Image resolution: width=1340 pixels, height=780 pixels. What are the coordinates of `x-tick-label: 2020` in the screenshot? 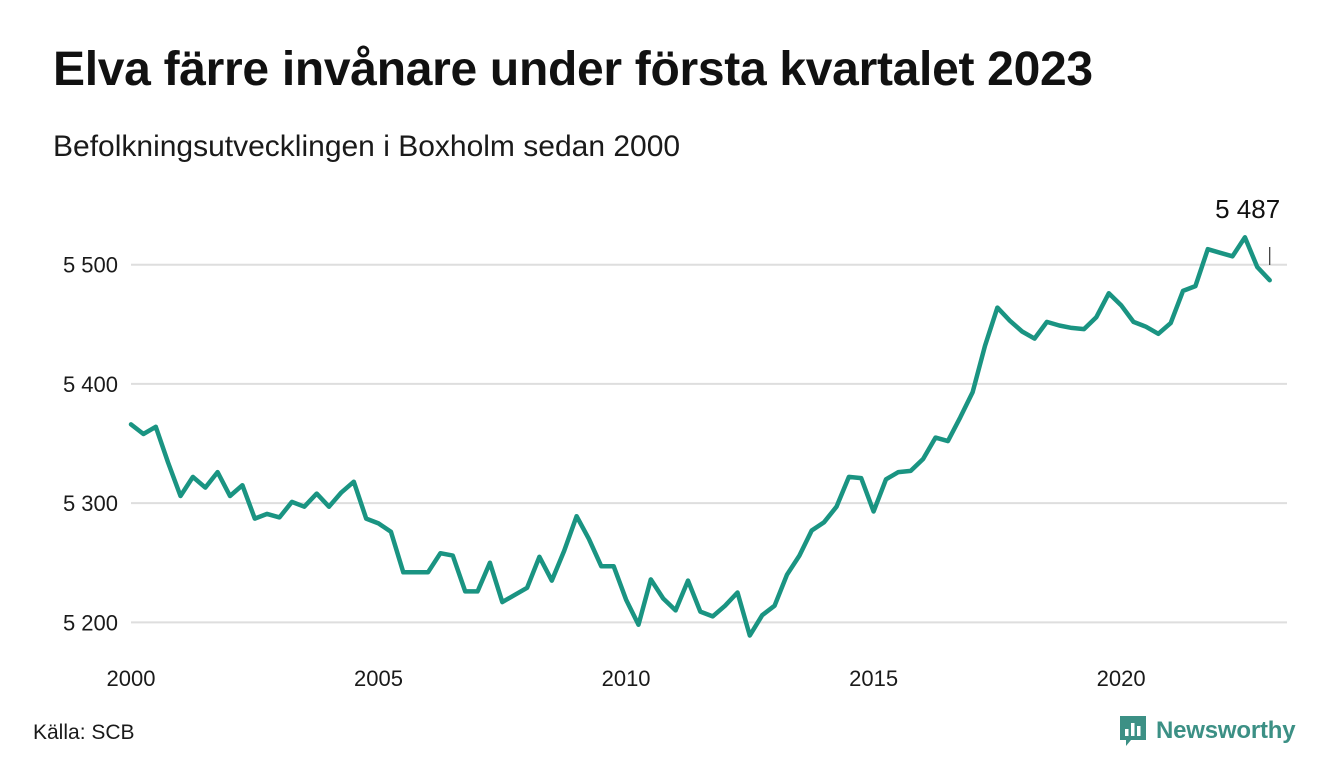 It's located at (1121, 678).